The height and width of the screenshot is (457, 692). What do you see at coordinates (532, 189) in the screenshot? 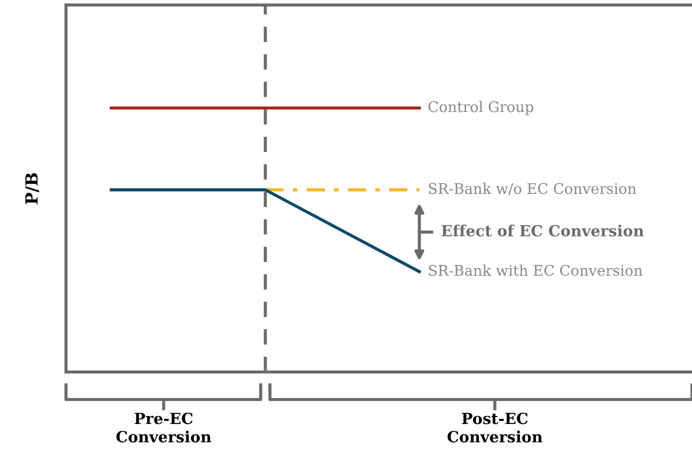
I see `series-label: SR-Bank w/o EC Conversion` at bounding box center [532, 189].